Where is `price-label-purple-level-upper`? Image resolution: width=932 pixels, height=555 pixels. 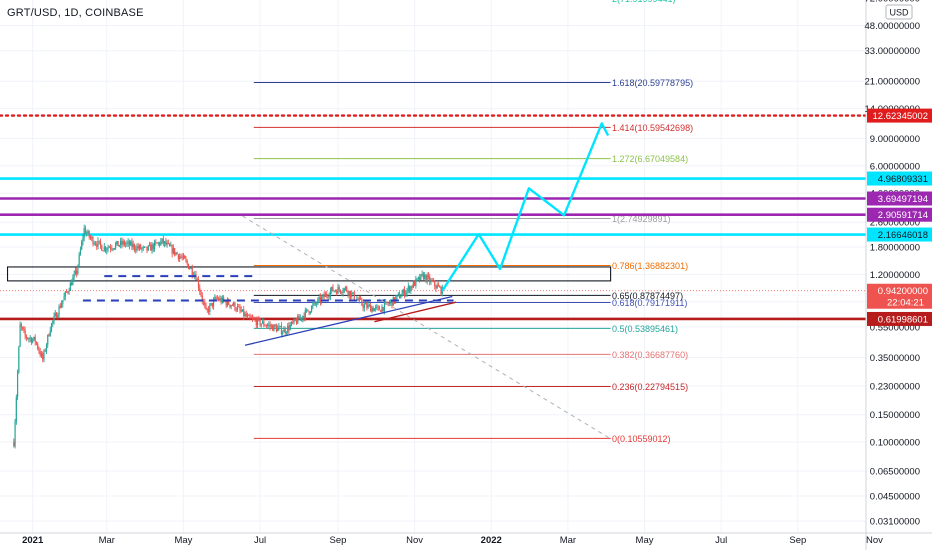
price-label-purple-level-upper is located at coordinates (899, 198).